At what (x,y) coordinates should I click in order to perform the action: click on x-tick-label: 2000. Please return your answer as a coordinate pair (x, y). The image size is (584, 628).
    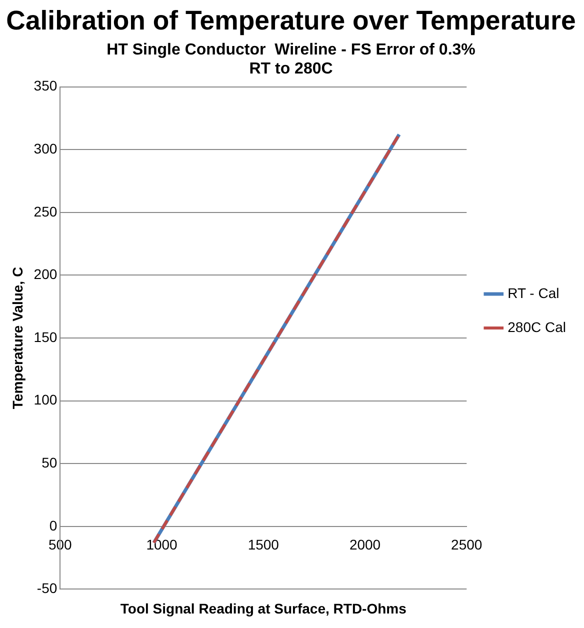
    Looking at the image, I should click on (365, 544).